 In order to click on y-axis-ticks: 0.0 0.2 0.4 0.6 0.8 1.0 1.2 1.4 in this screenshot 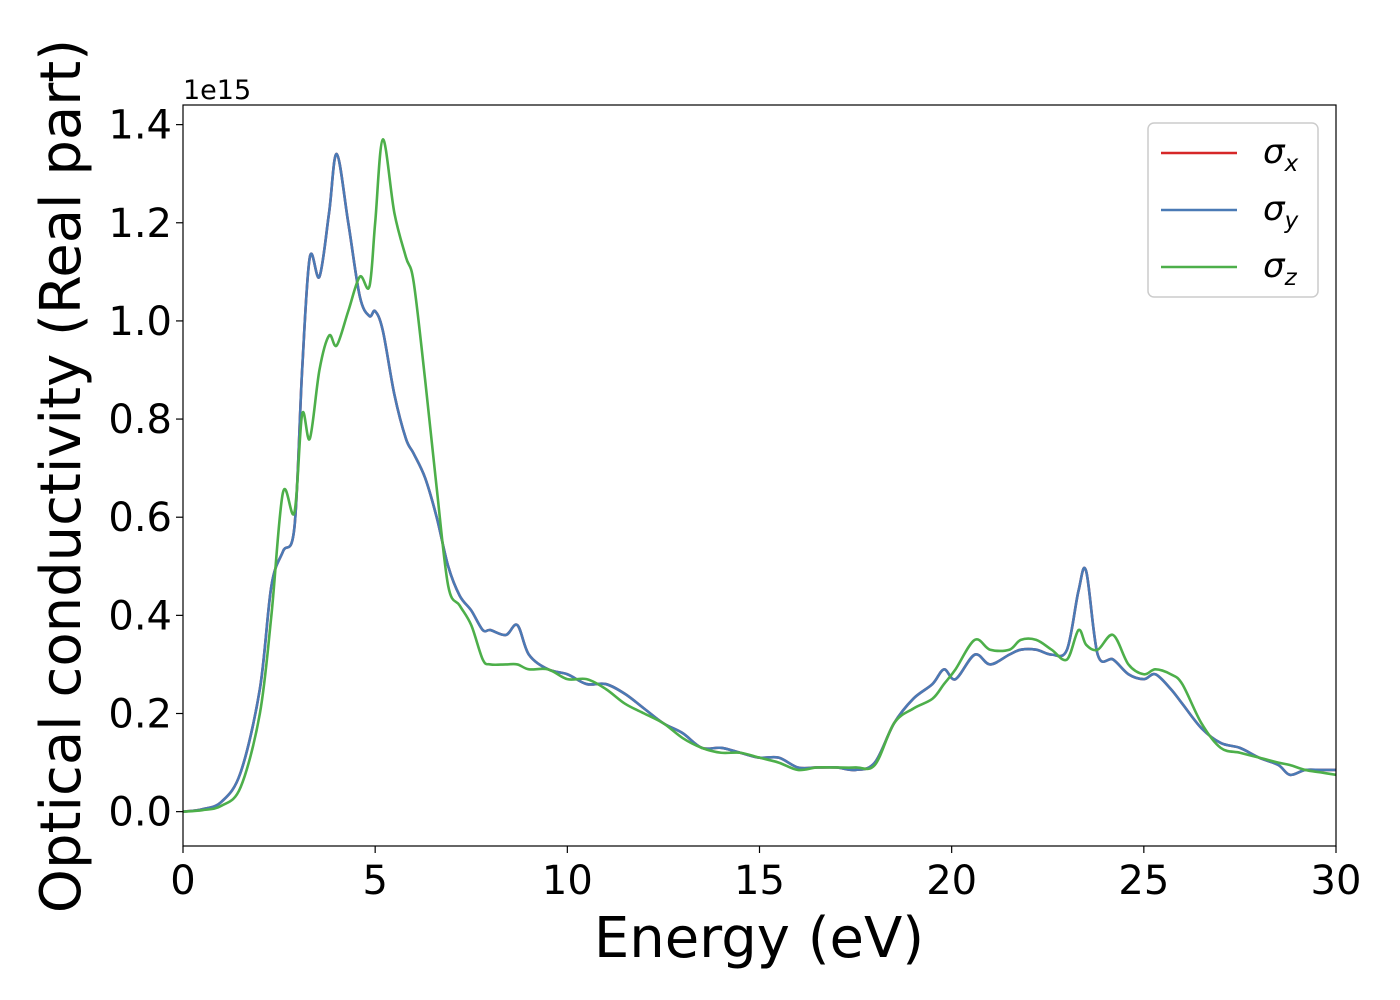, I will do `click(145, 469)`.